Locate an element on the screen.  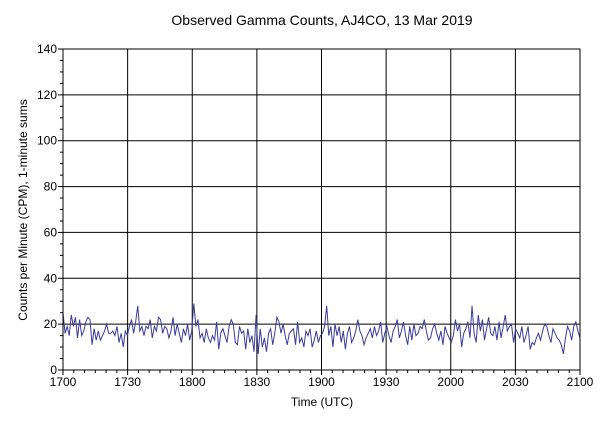
x-tick-labels: 1700 1730 1800 1830 1900 1930 2000 2030 2100 is located at coordinates (322, 382).